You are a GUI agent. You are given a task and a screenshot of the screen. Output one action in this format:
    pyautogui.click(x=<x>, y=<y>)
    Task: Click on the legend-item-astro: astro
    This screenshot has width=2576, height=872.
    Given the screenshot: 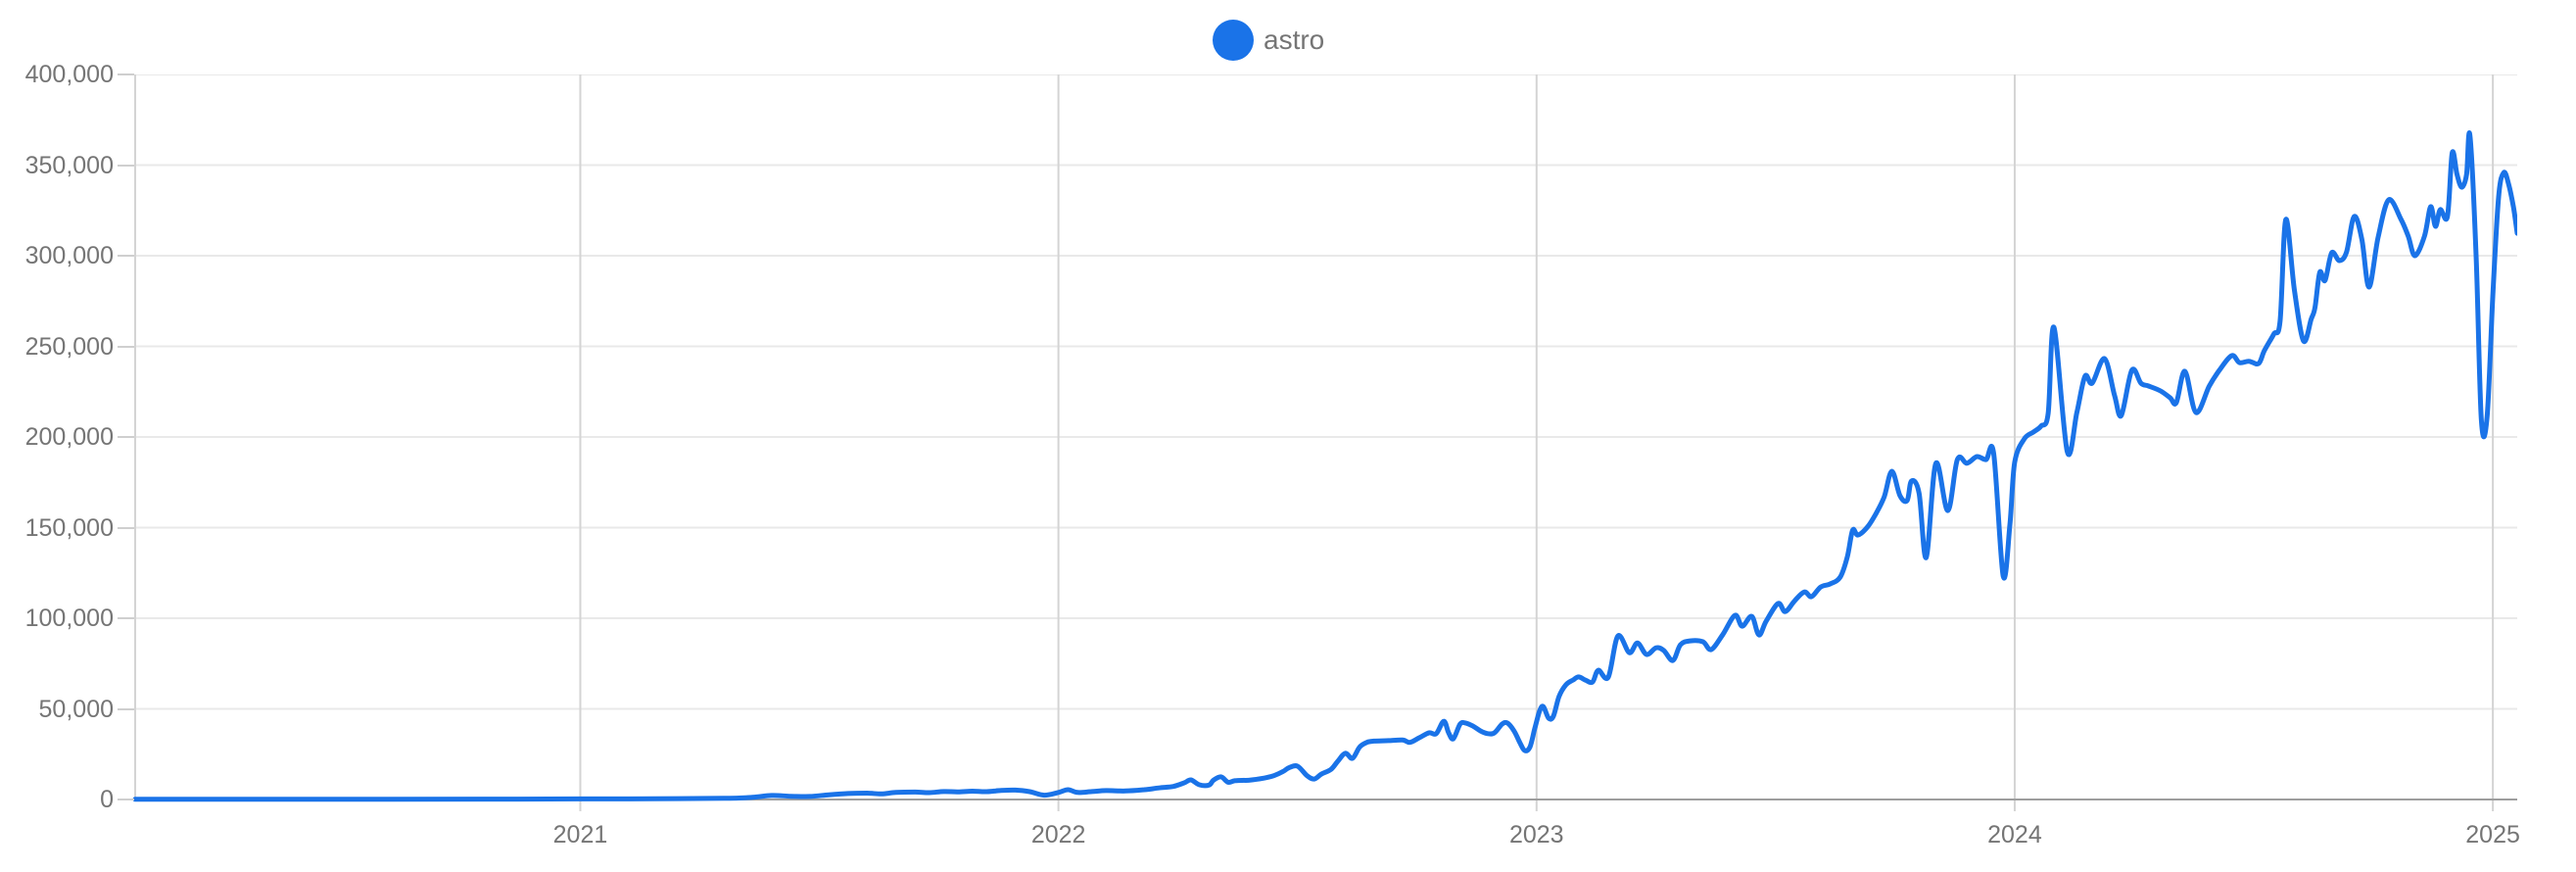 What is the action you would take?
    pyautogui.click(x=1268, y=40)
    